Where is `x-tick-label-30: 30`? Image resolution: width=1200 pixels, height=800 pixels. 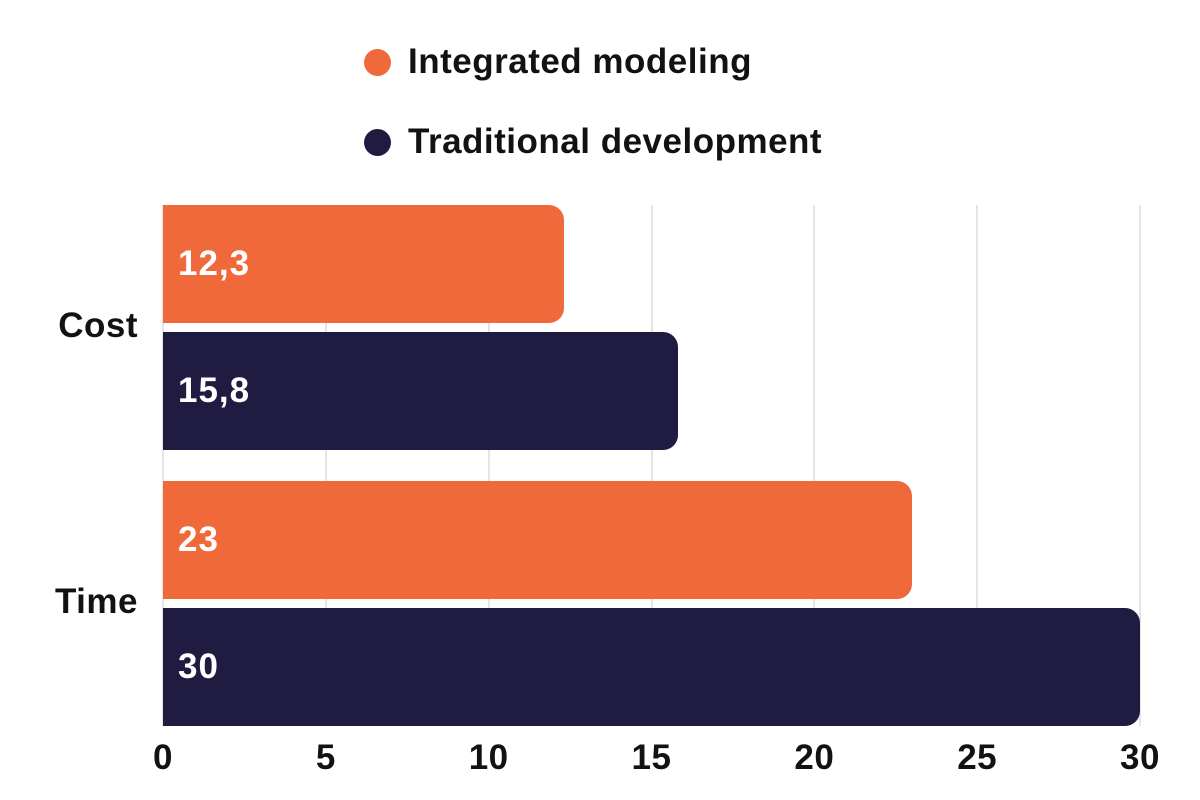
x-tick-label-30: 30 is located at coordinates (1140, 757).